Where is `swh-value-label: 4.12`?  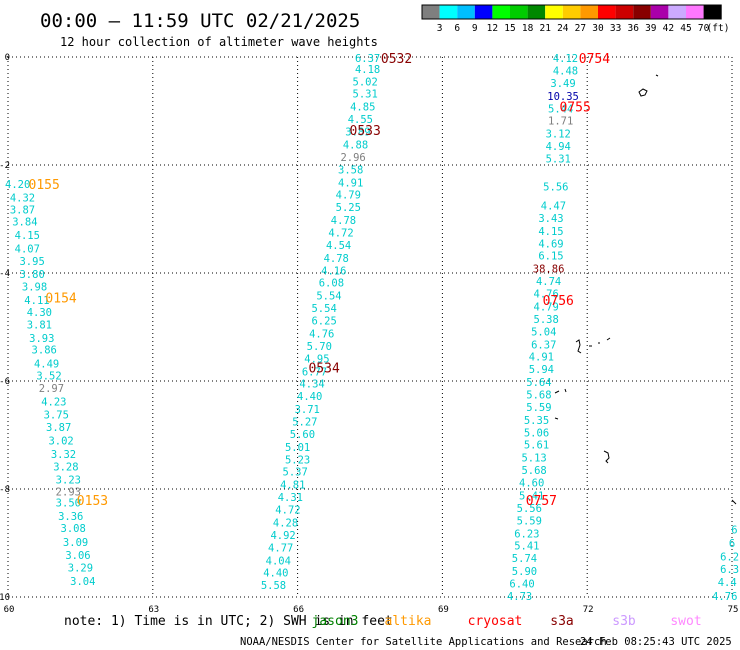
swh-value-label: 4.12 is located at coordinates (565, 59).